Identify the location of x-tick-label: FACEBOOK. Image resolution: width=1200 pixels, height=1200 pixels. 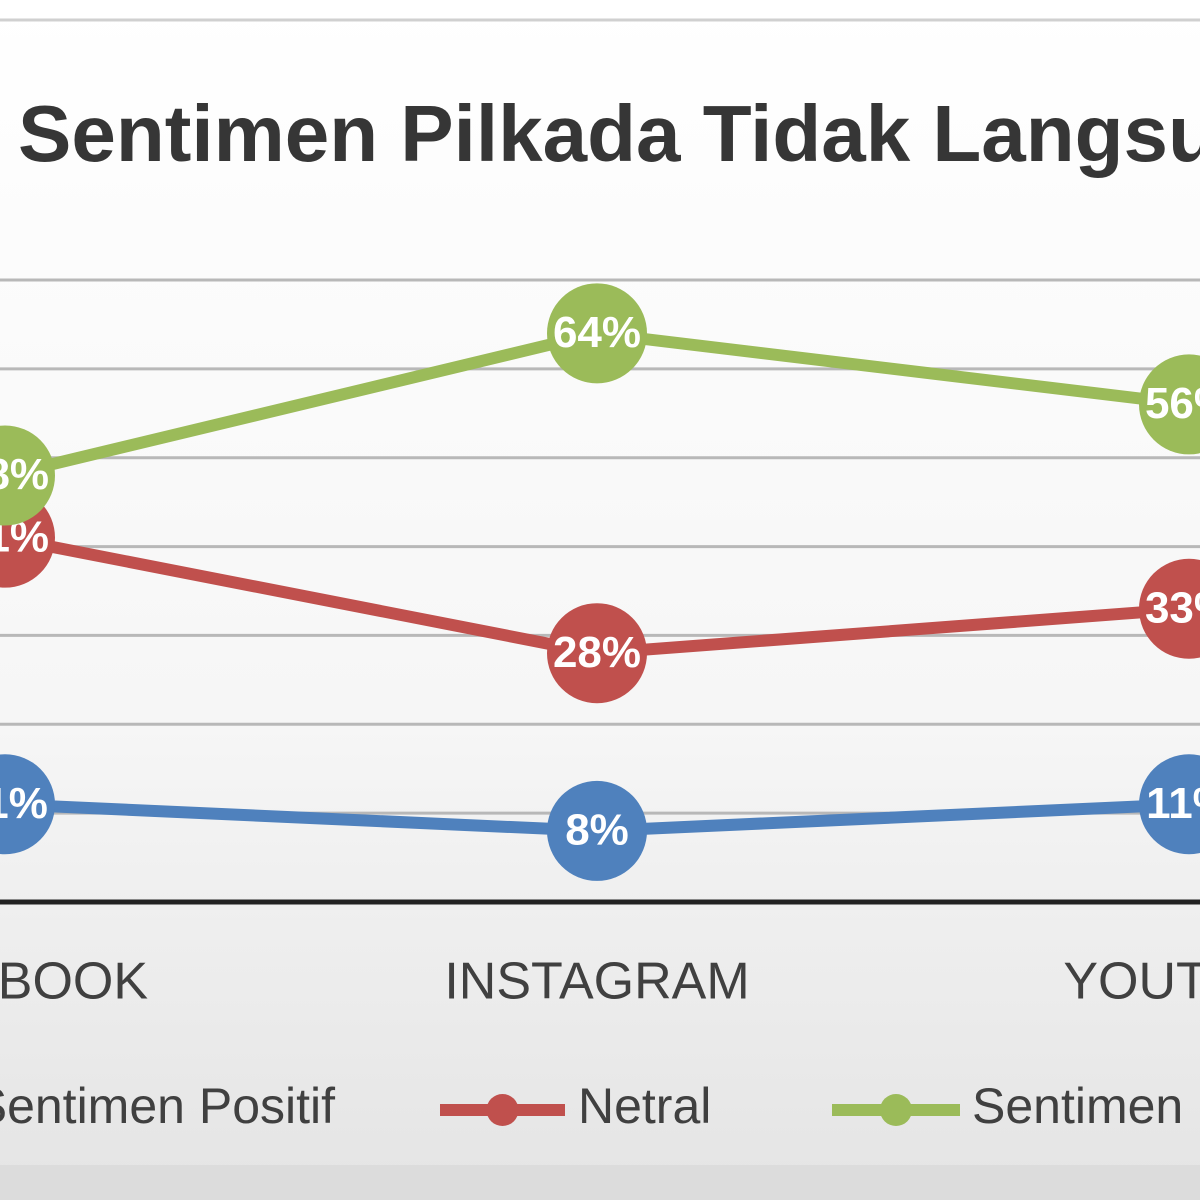
(74, 982).